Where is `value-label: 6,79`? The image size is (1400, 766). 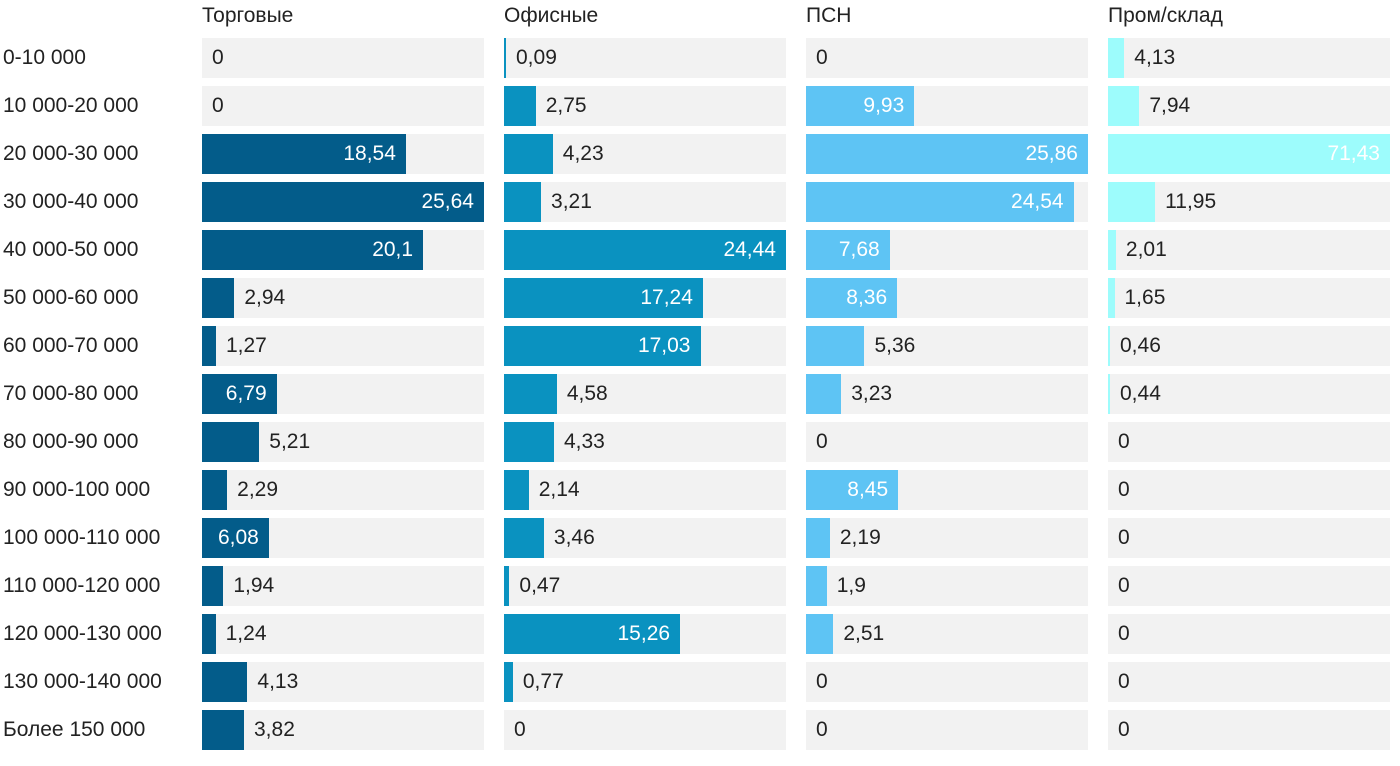
value-label: 6,79 is located at coordinates (246, 393).